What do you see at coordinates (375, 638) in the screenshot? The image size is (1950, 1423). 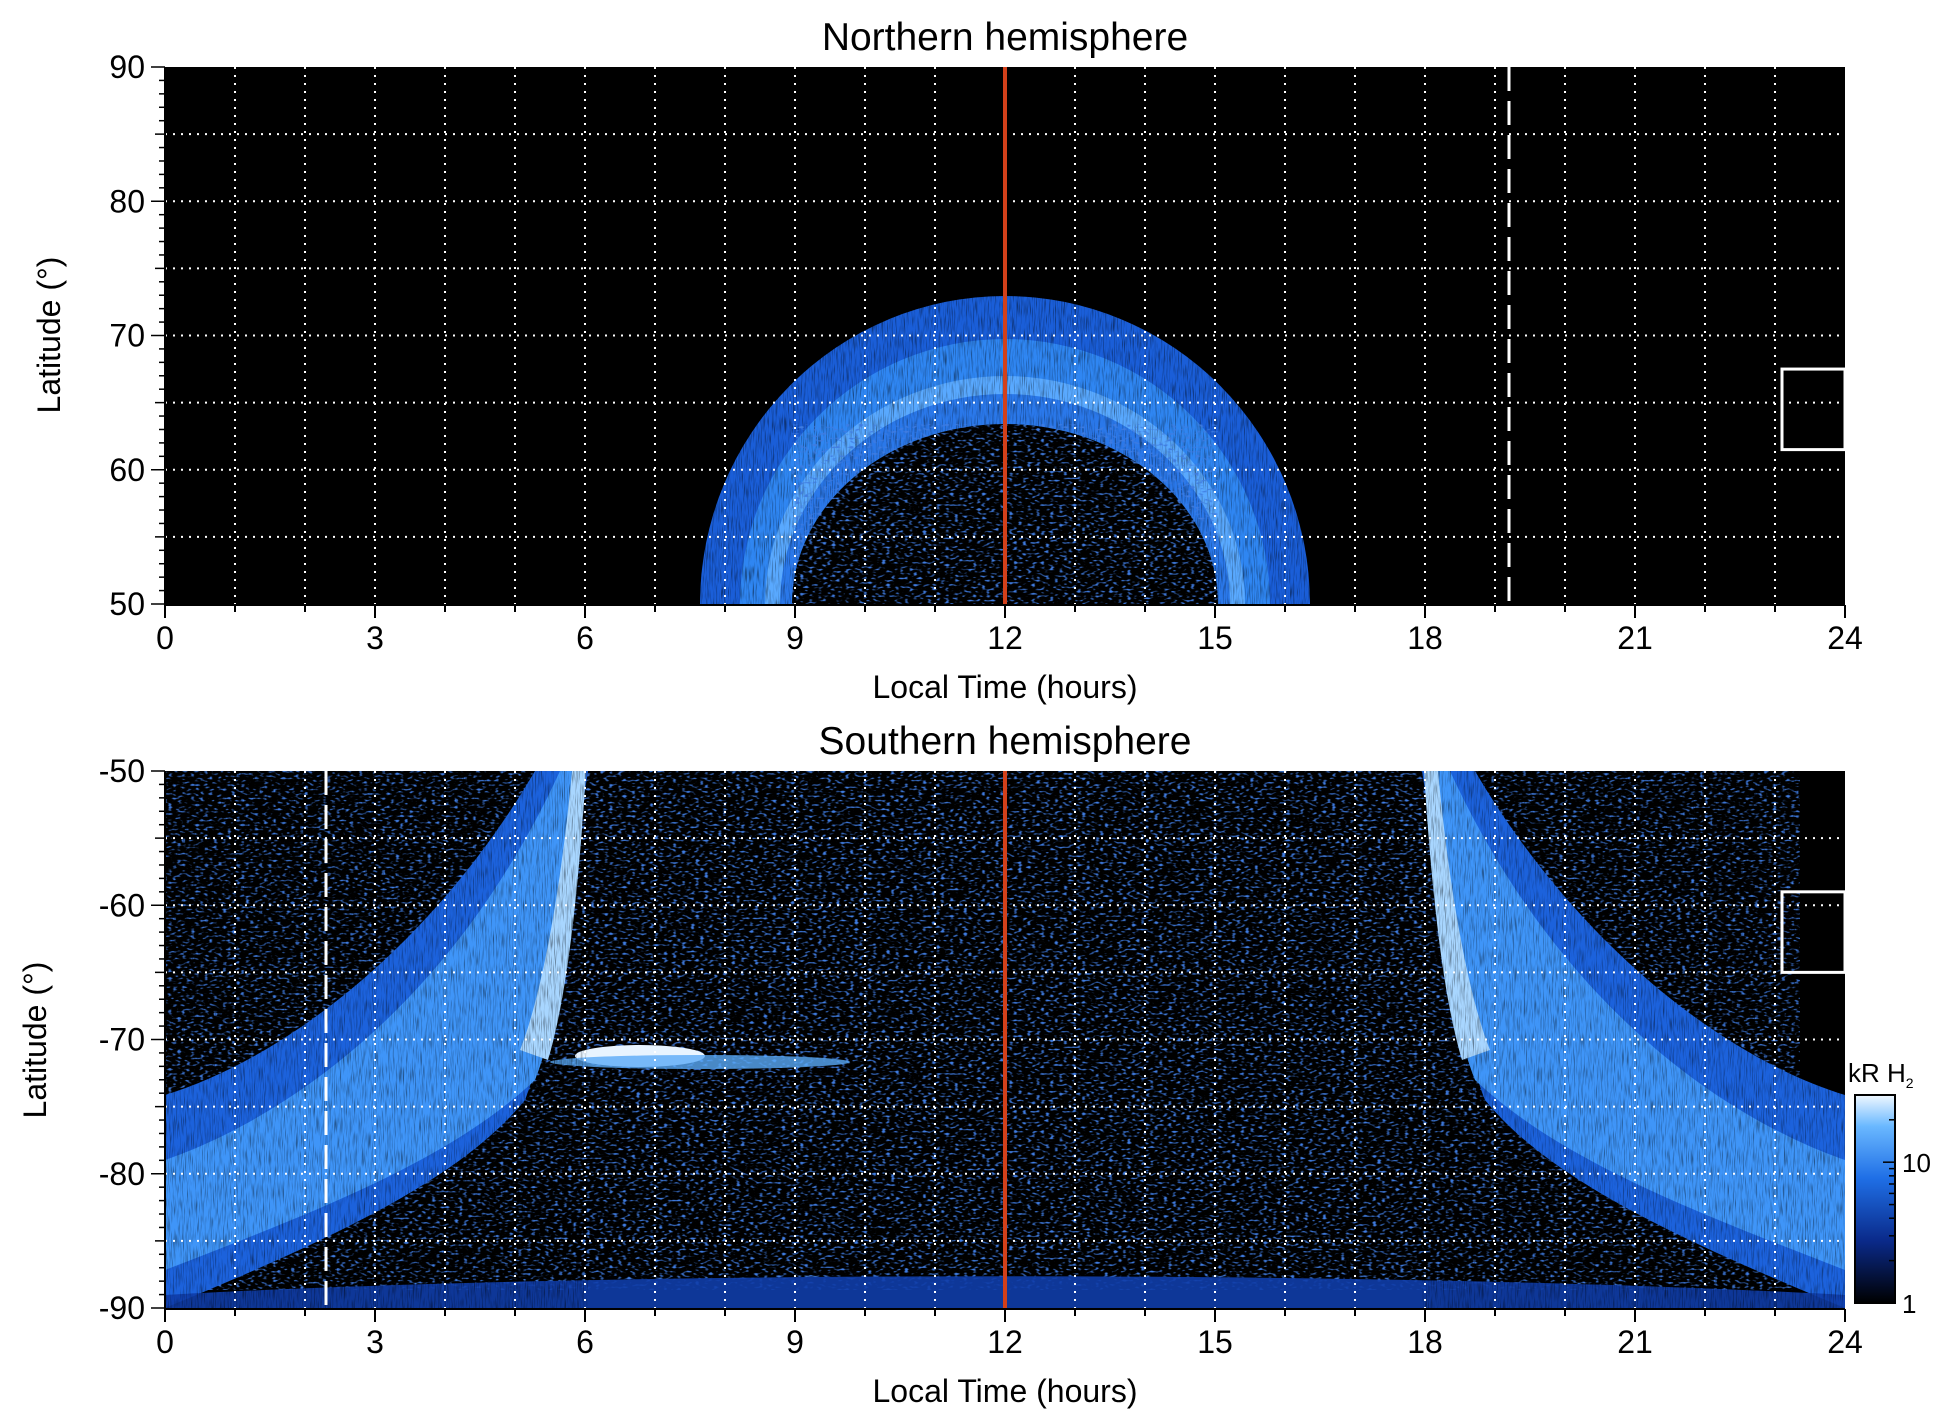 I see `northern-x-tick-label: 3` at bounding box center [375, 638].